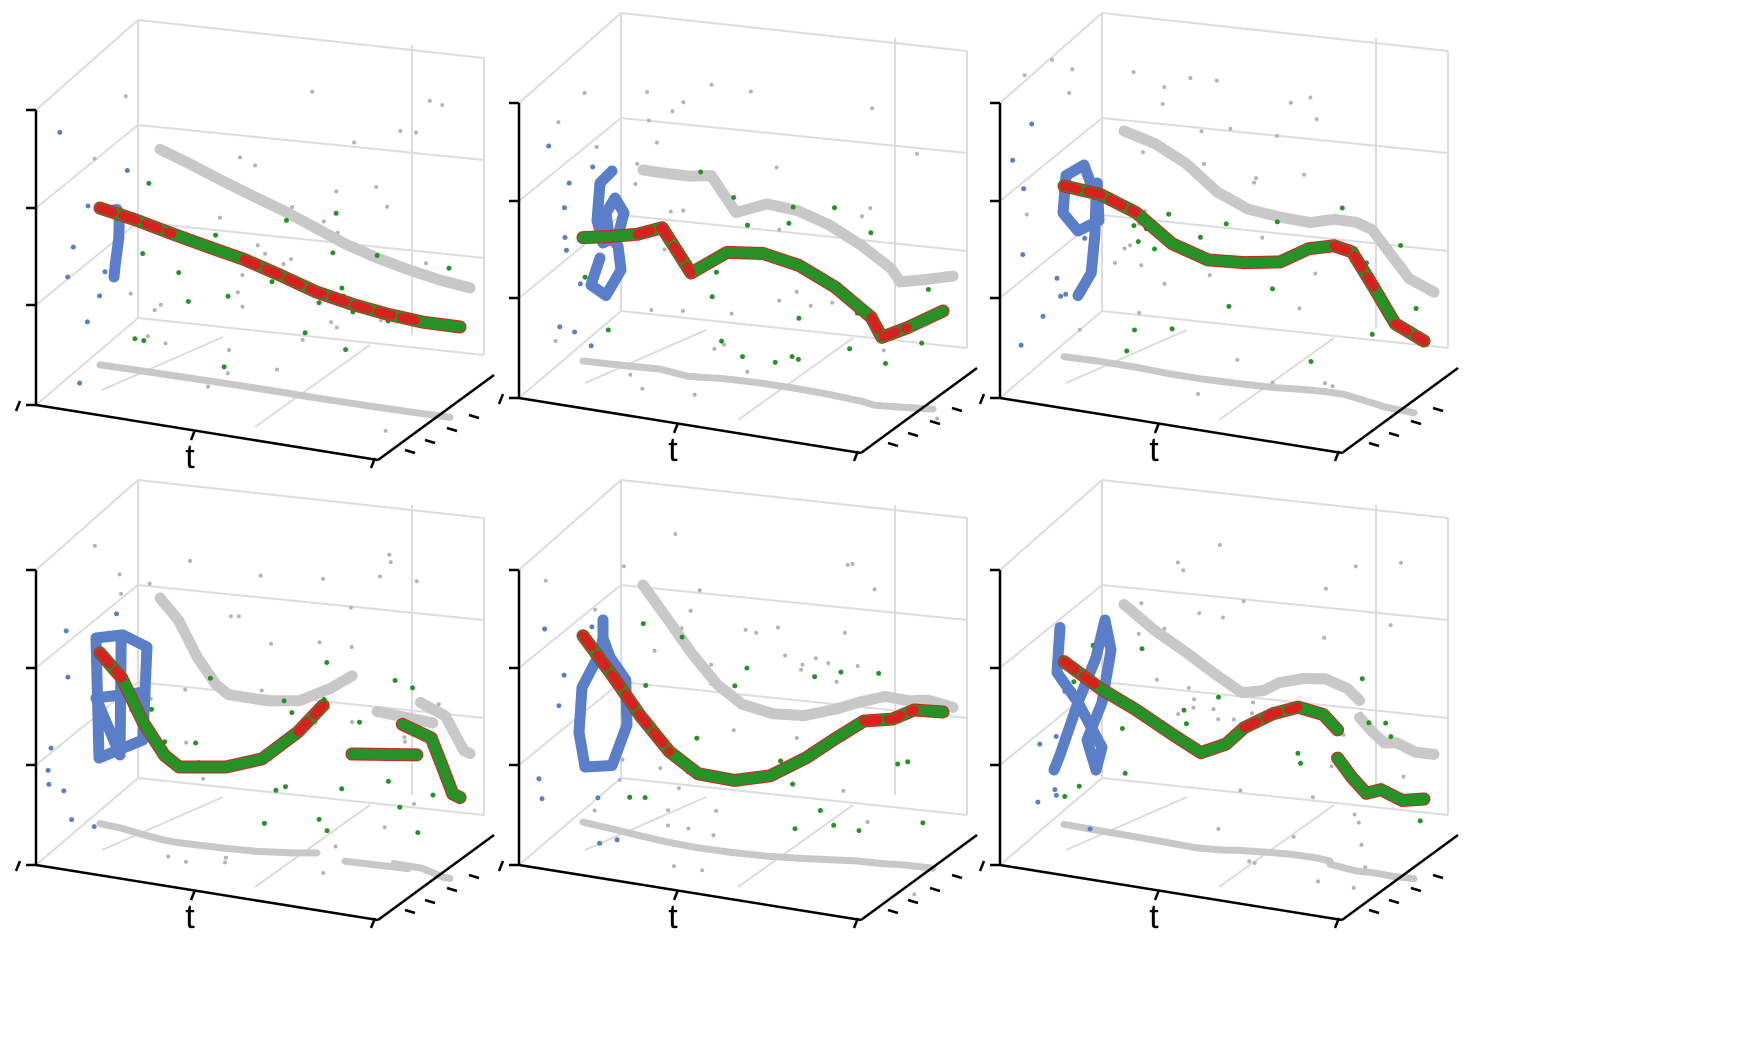 The image size is (1746, 1059). What do you see at coordinates (673, 450) in the screenshot?
I see `x-axis-label: t` at bounding box center [673, 450].